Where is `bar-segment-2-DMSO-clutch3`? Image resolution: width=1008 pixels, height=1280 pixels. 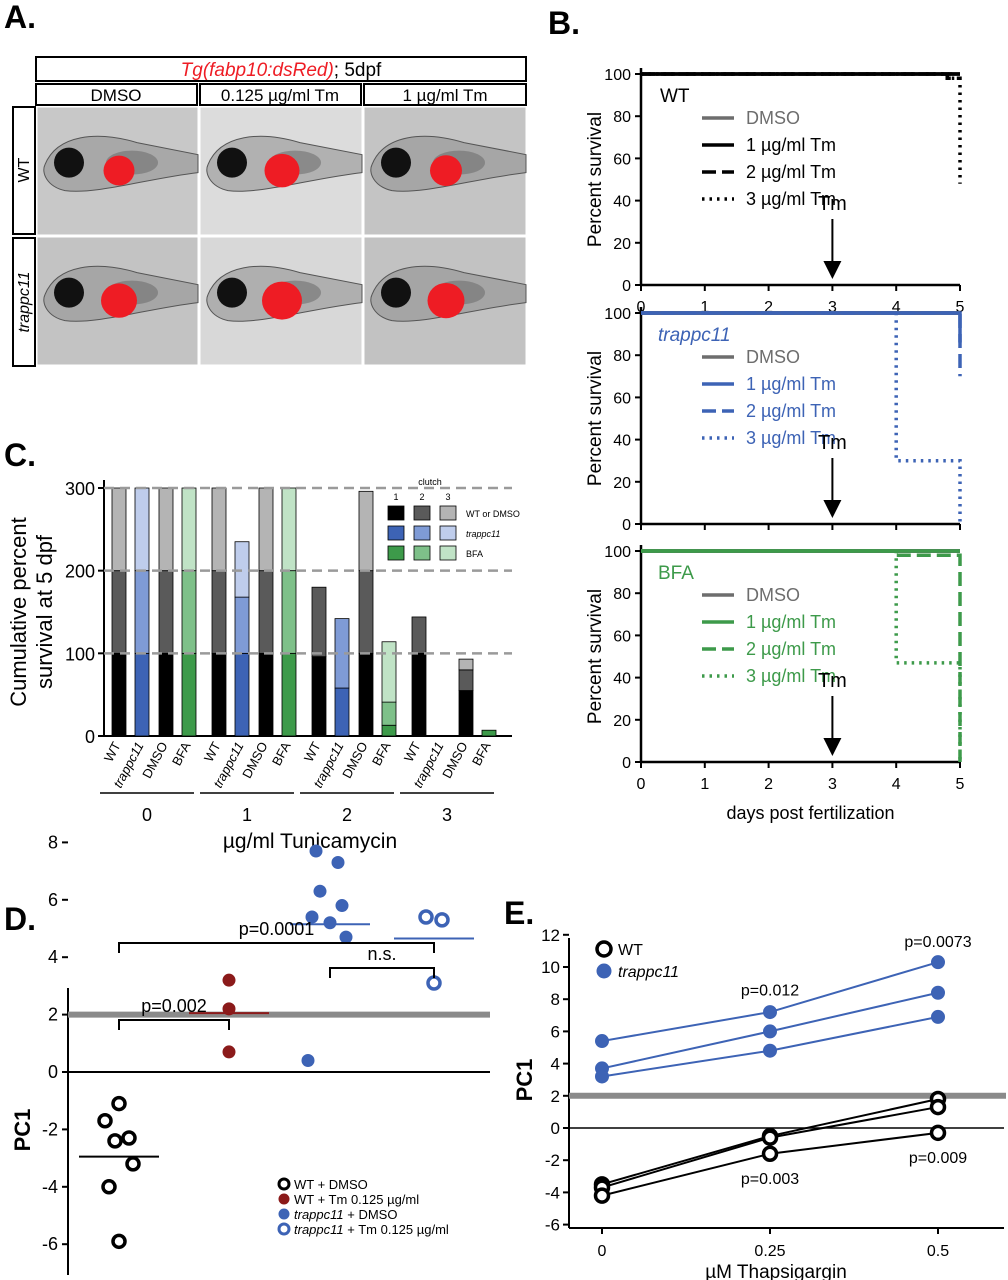
bar-segment-2-DMSO-clutch3 is located at coordinates (366, 531).